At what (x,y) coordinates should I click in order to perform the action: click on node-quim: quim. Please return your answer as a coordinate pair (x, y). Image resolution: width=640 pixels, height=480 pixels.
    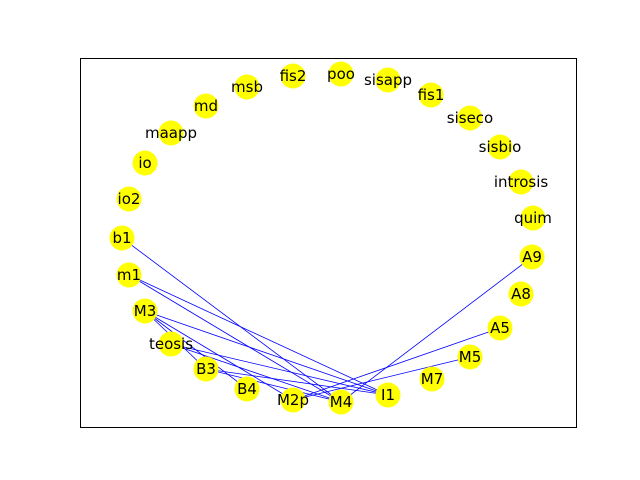
    Looking at the image, I should click on (533, 218).